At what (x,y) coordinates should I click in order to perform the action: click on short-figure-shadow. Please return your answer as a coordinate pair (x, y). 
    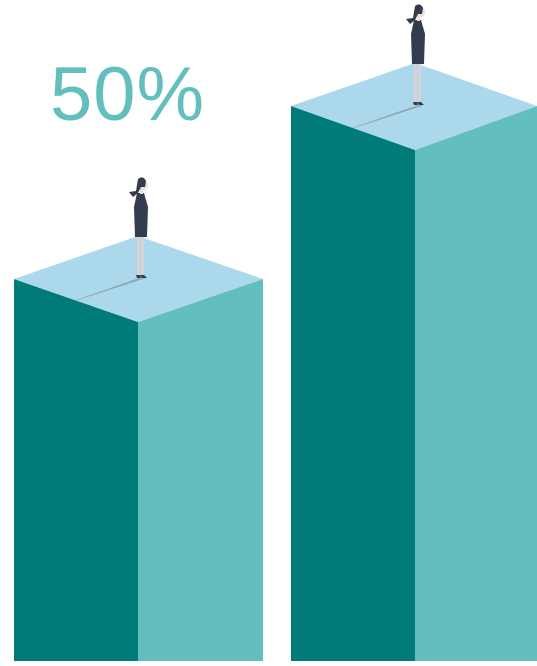
    Looking at the image, I should click on (111, 288).